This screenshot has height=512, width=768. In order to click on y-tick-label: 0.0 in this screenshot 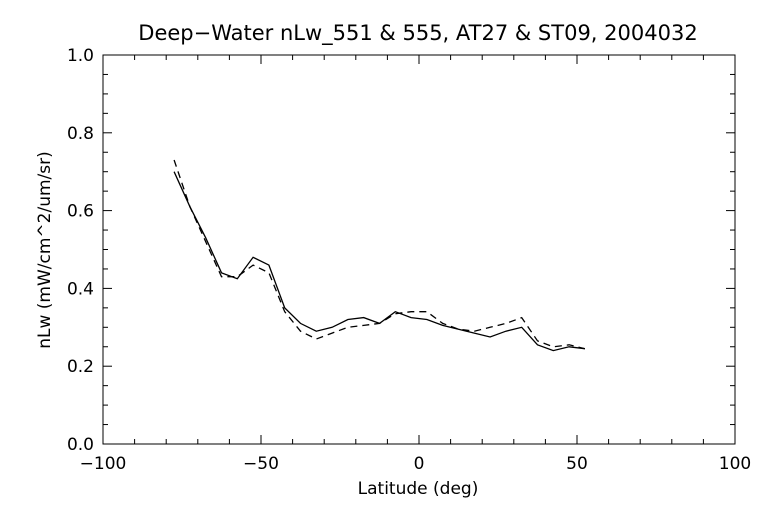, I will do `click(80, 445)`.